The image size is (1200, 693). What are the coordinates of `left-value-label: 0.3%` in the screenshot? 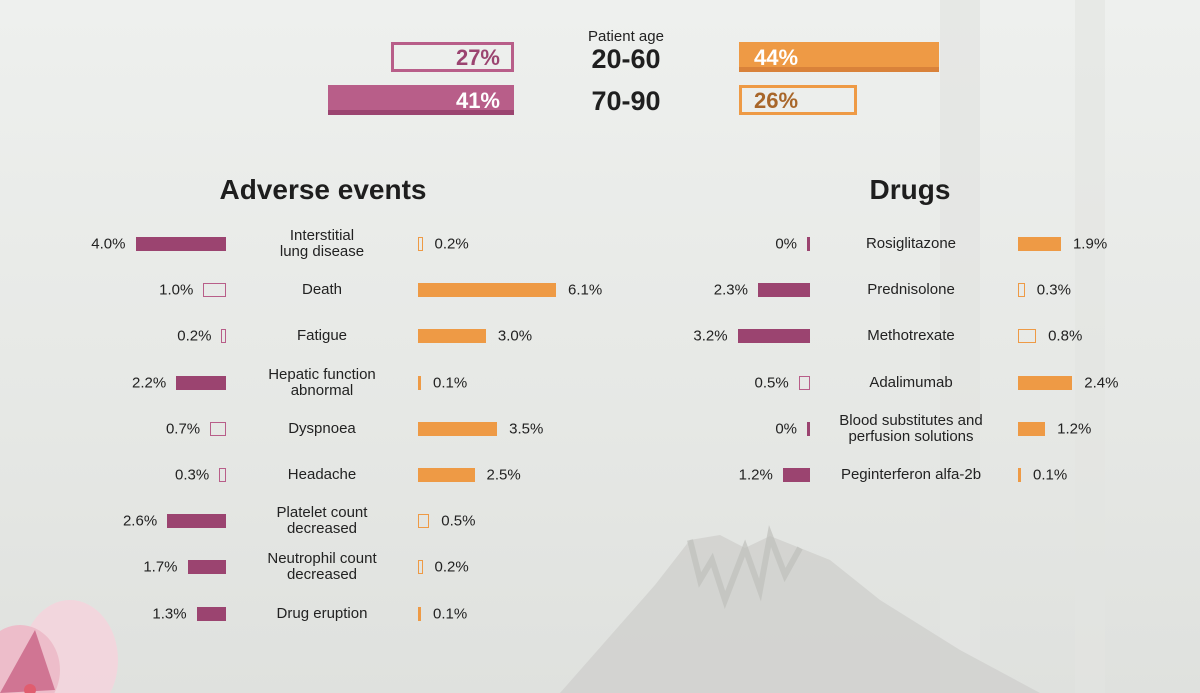 It's located at (192, 475).